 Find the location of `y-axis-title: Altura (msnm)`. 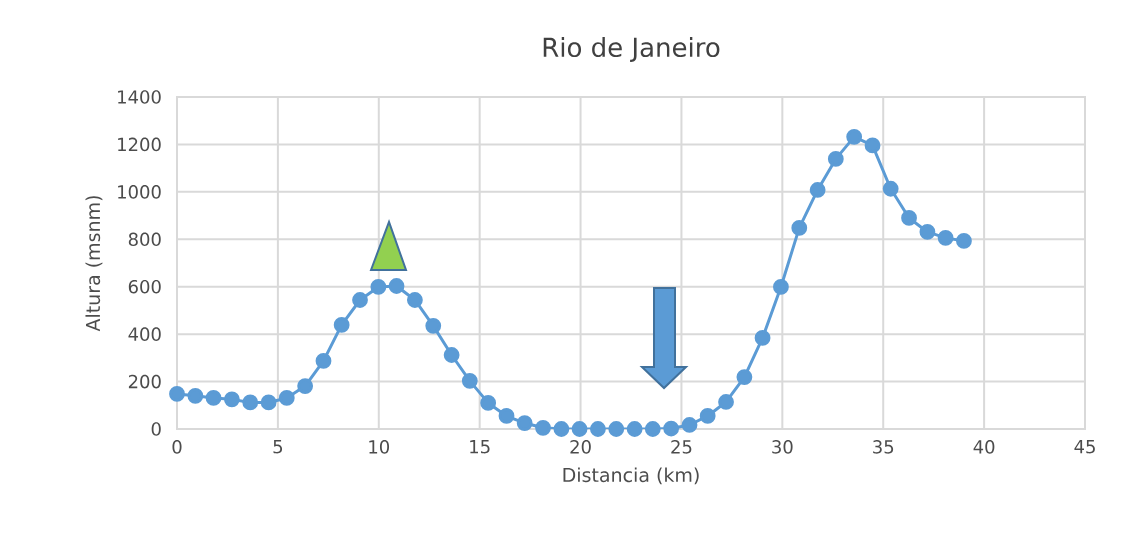

y-axis-title: Altura (msnm) is located at coordinates (94, 264).